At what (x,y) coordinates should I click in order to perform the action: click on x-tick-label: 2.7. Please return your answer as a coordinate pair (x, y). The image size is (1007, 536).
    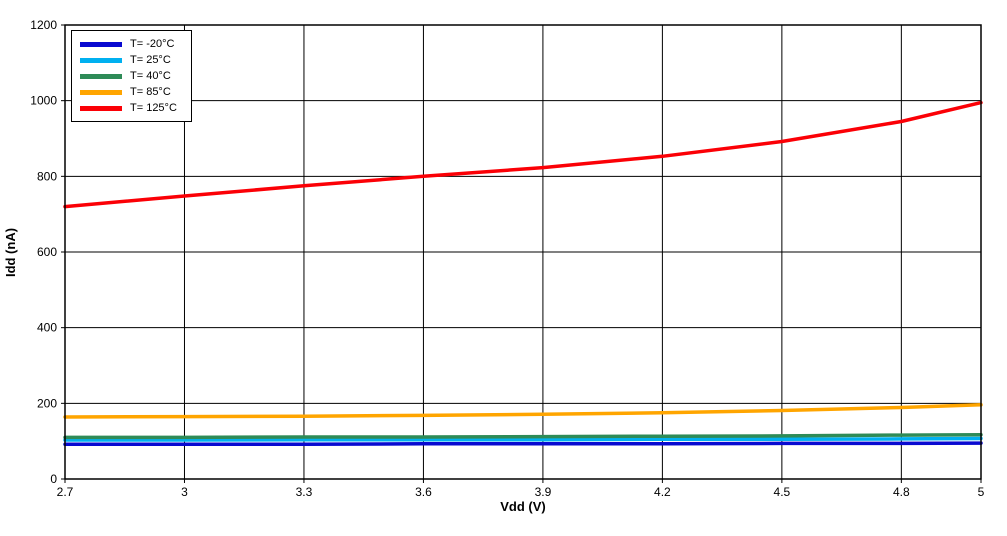
    Looking at the image, I should click on (65, 492).